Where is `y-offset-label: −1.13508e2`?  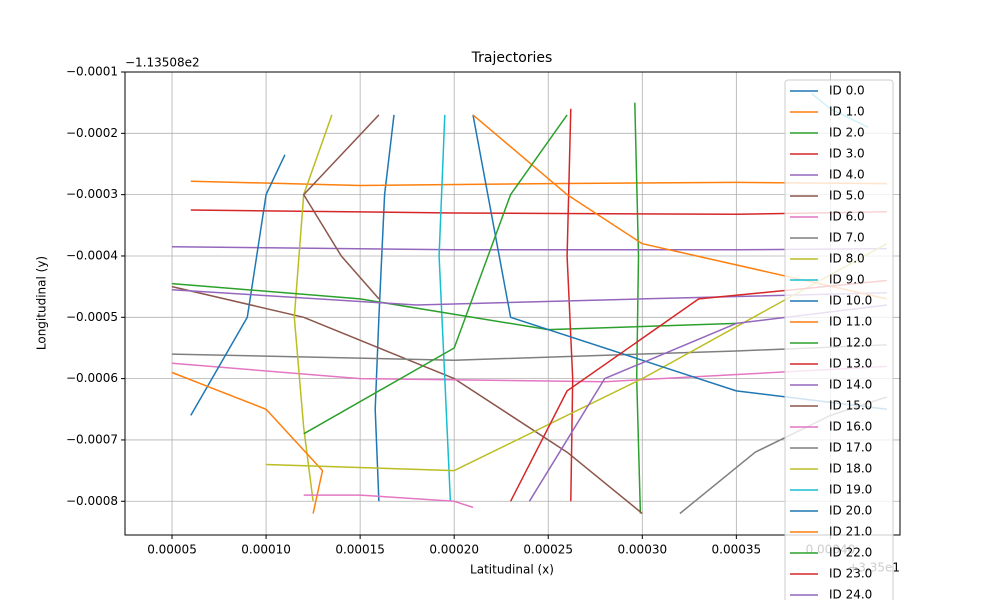
y-offset-label: −1.13508e2 is located at coordinates (162, 63).